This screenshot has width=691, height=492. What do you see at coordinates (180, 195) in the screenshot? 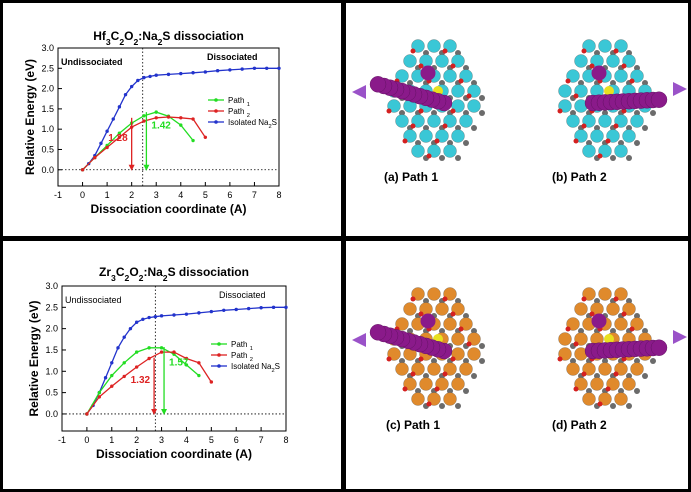
I see `x-tick-label: 4` at bounding box center [180, 195].